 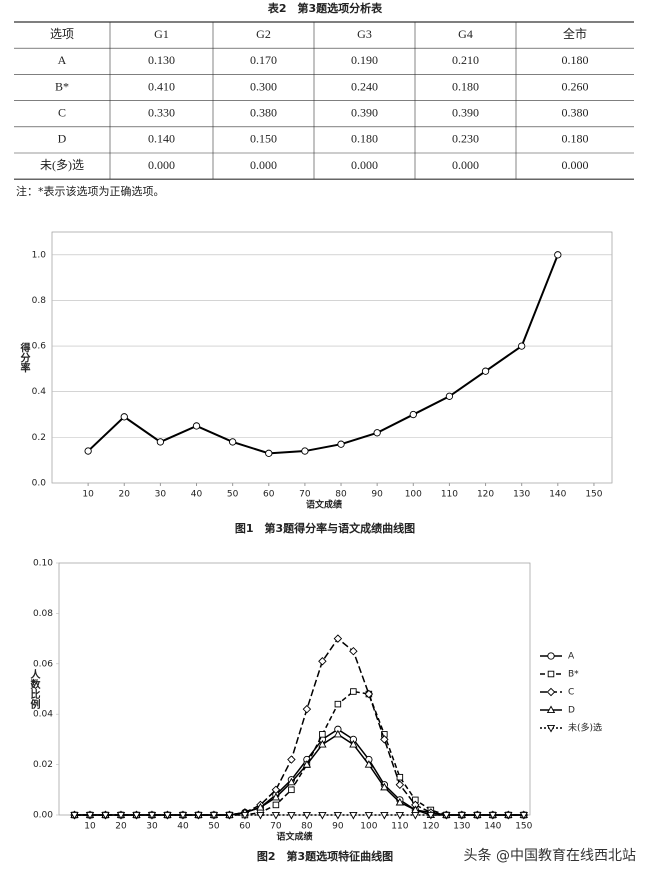 What do you see at coordinates (90, 191) in the screenshot?
I see `table-note: 注：*表示该选项为正确选项。` at bounding box center [90, 191].